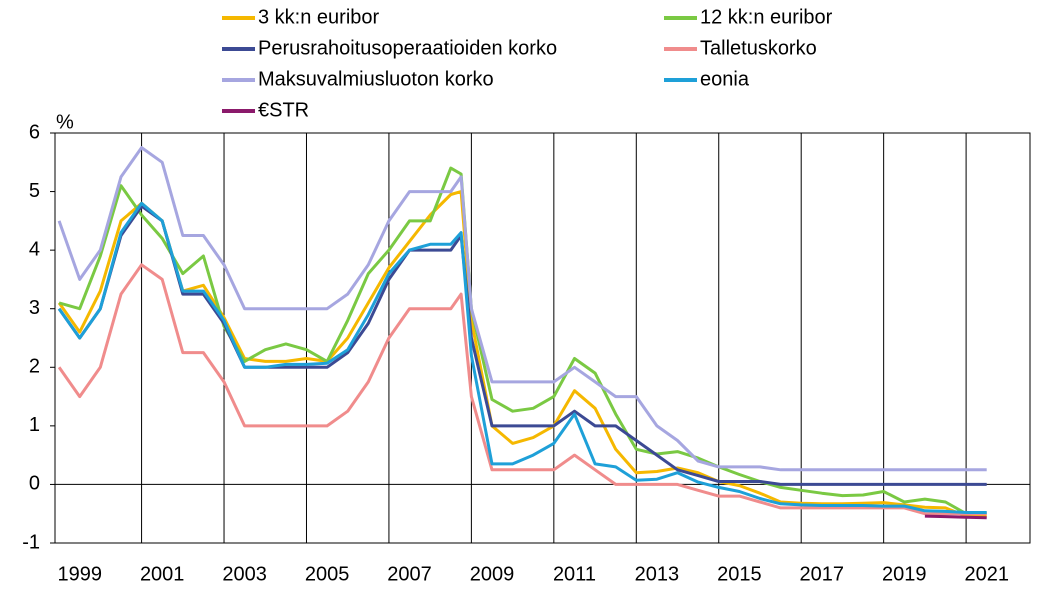 Image resolution: width=1041 pixels, height=589 pixels. Describe the element at coordinates (766, 17) in the screenshot. I see `legend-label: 12 kk:n euribor` at that location.